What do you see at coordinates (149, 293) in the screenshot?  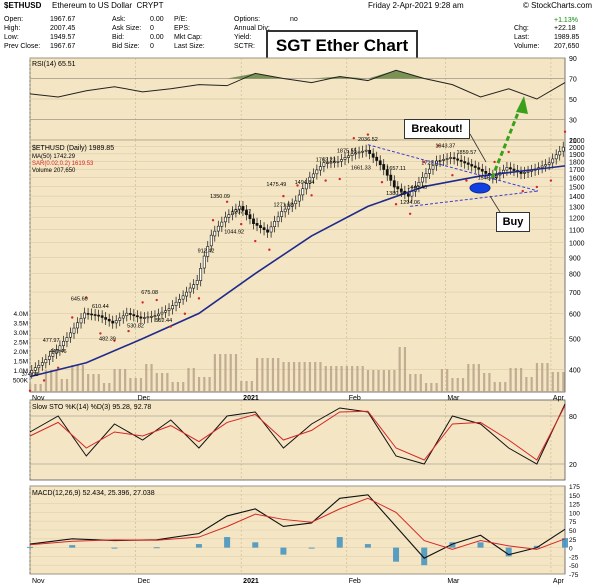 I see `price-data-label: 675.08` at bounding box center [149, 293].